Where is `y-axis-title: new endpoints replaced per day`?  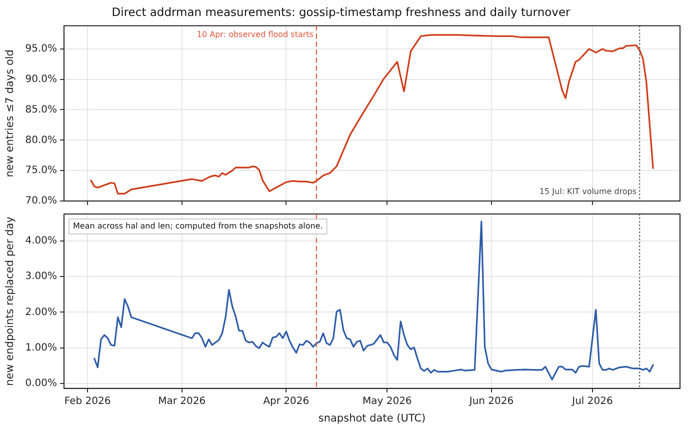 y-axis-title: new endpoints replaced per day is located at coordinates (10, 301).